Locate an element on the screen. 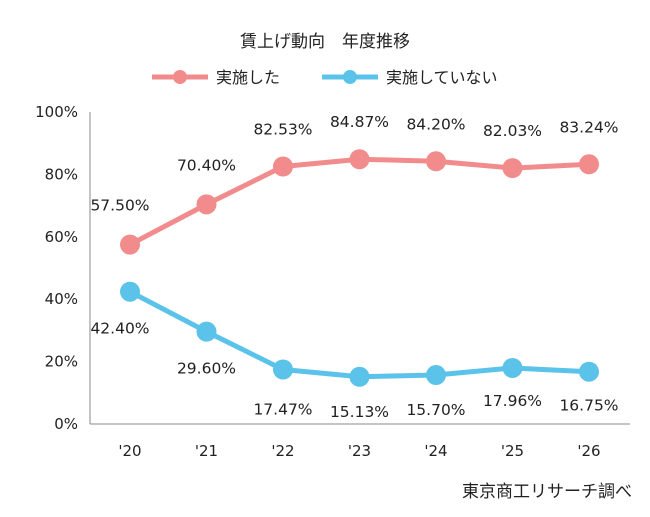 The image size is (650, 517). y-tick-label: 80% is located at coordinates (61, 174).